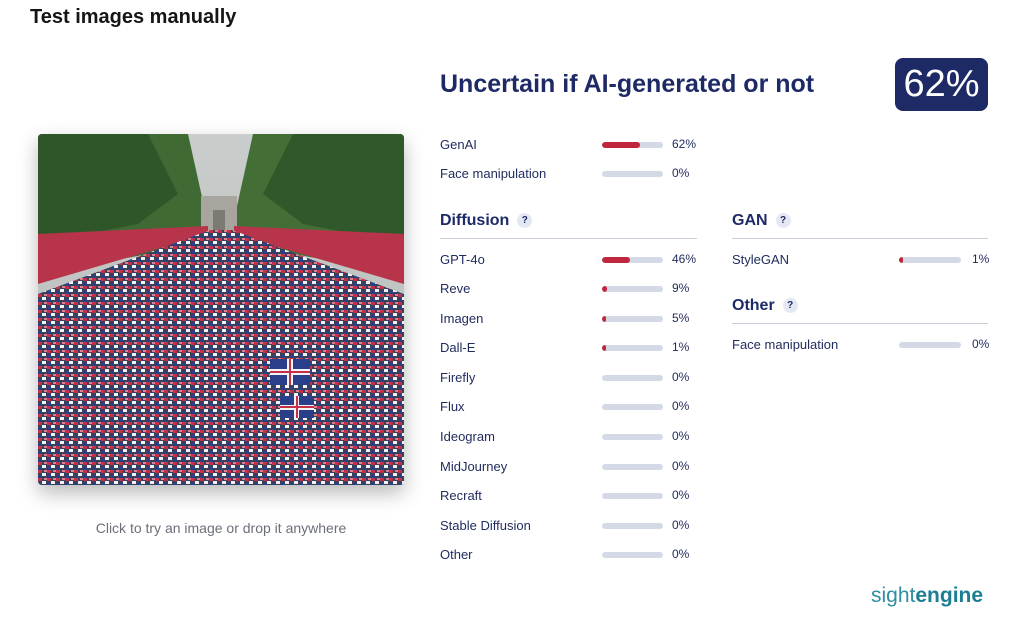  I want to click on diffusion-row: Recraft 0%, so click(575, 496).